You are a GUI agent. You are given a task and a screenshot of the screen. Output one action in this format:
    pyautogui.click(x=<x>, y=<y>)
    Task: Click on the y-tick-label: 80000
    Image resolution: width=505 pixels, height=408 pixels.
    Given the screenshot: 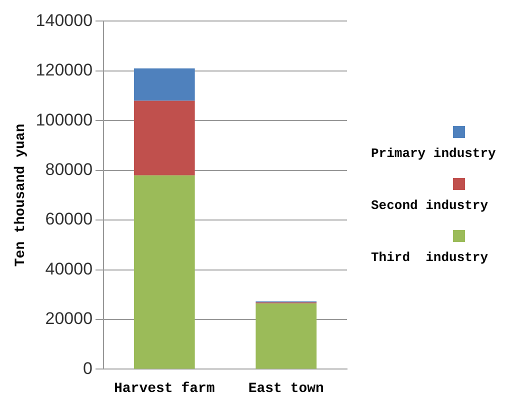 What is the action you would take?
    pyautogui.click(x=69, y=170)
    